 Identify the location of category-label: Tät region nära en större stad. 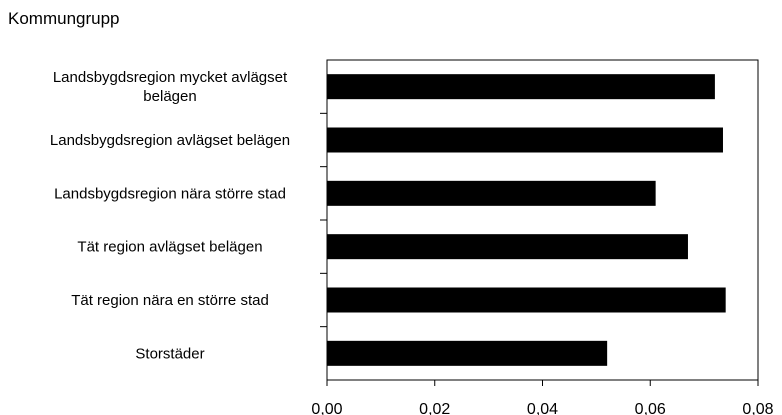
(170, 300).